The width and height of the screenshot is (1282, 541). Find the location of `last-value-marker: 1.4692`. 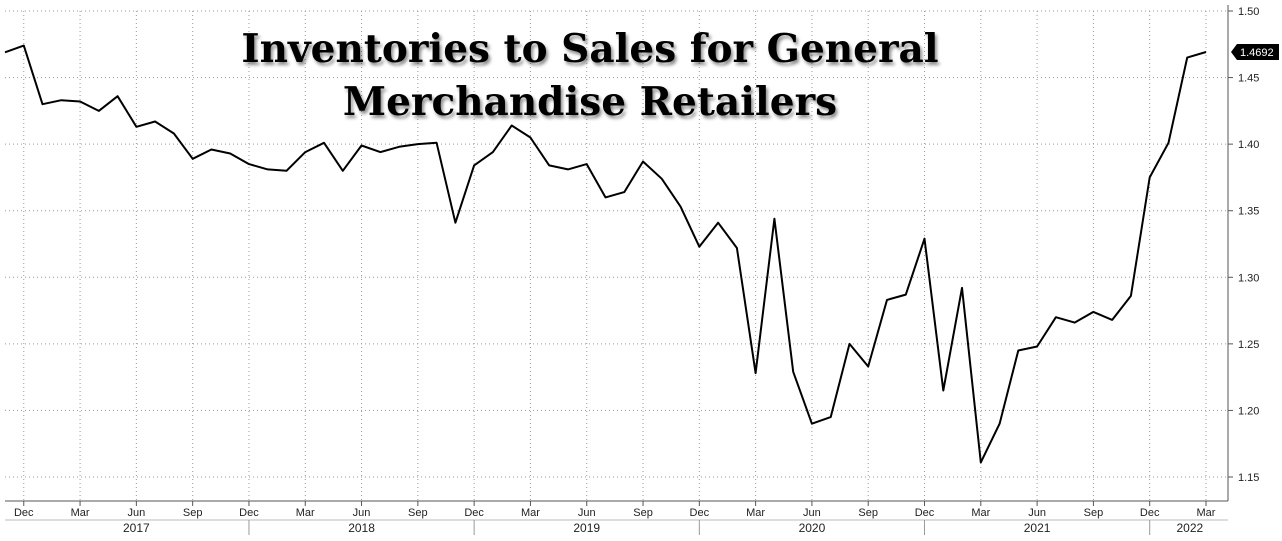

last-value-marker: 1.4692 is located at coordinates (1255, 52).